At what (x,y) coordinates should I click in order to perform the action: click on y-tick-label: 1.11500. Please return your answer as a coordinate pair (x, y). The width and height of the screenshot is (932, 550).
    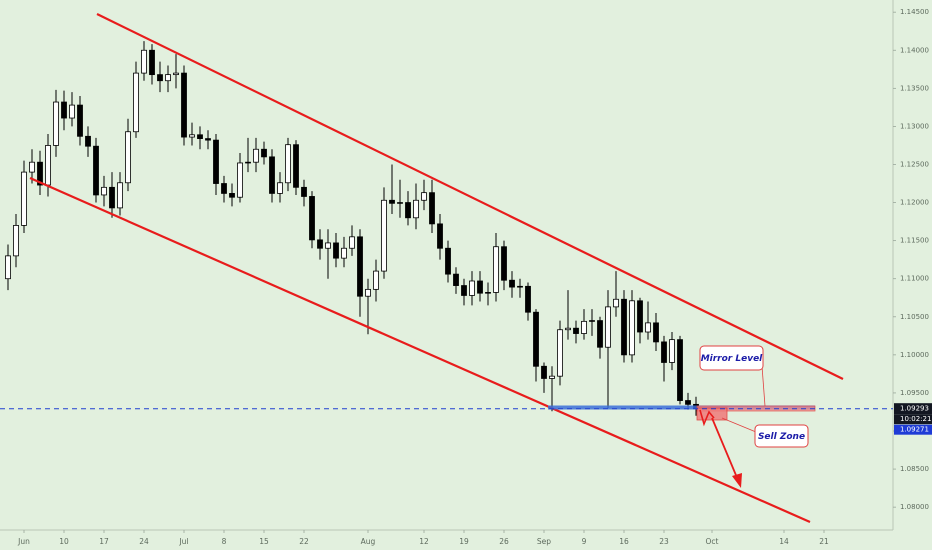
    Looking at the image, I should click on (914, 241).